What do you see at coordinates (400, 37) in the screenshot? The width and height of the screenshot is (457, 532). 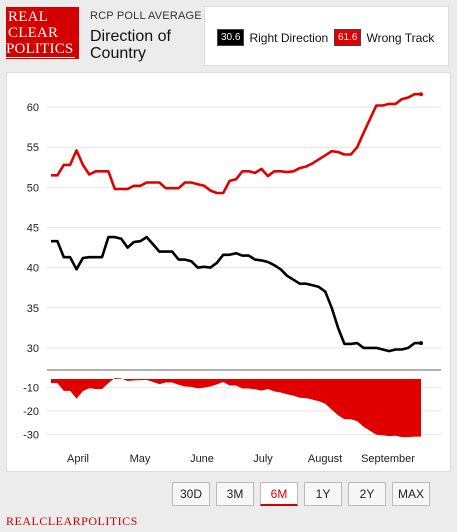 I see `legend-label: Wrong Track` at bounding box center [400, 37].